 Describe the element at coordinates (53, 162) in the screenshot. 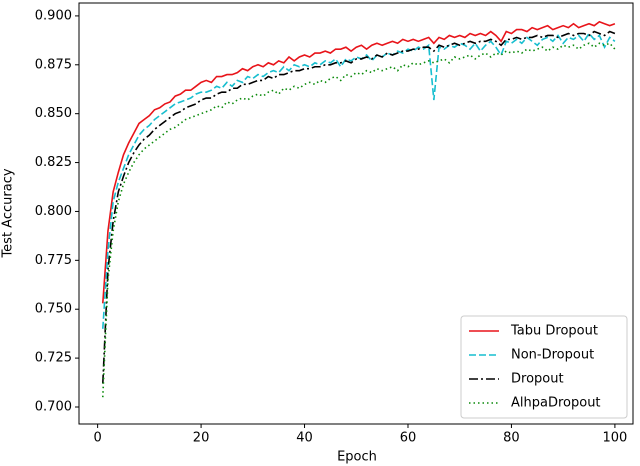

I see `y-tick-label: 0.825` at that location.